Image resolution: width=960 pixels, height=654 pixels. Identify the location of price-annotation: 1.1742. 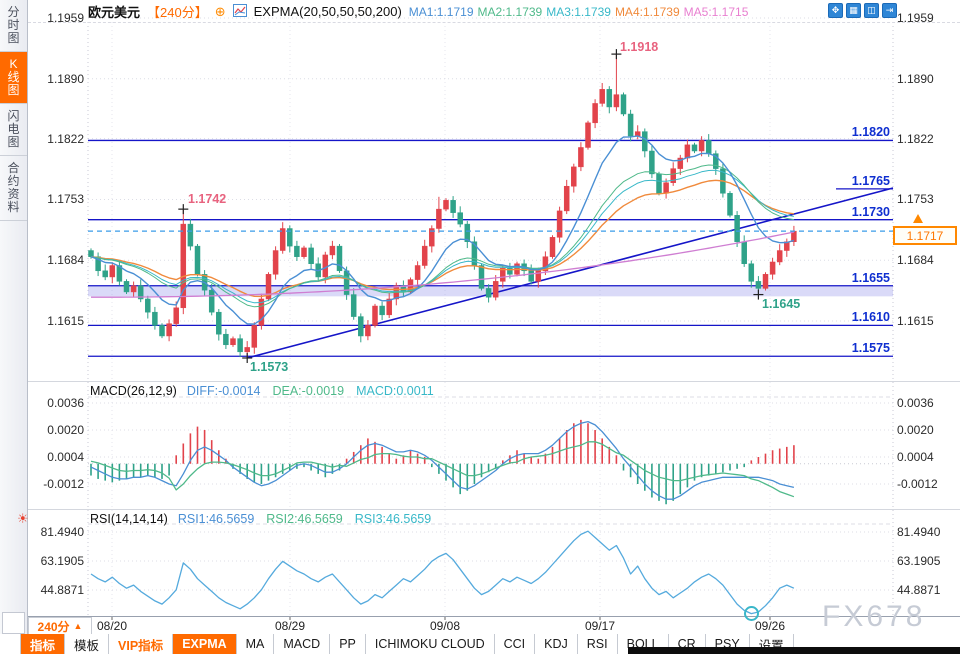
(207, 199).